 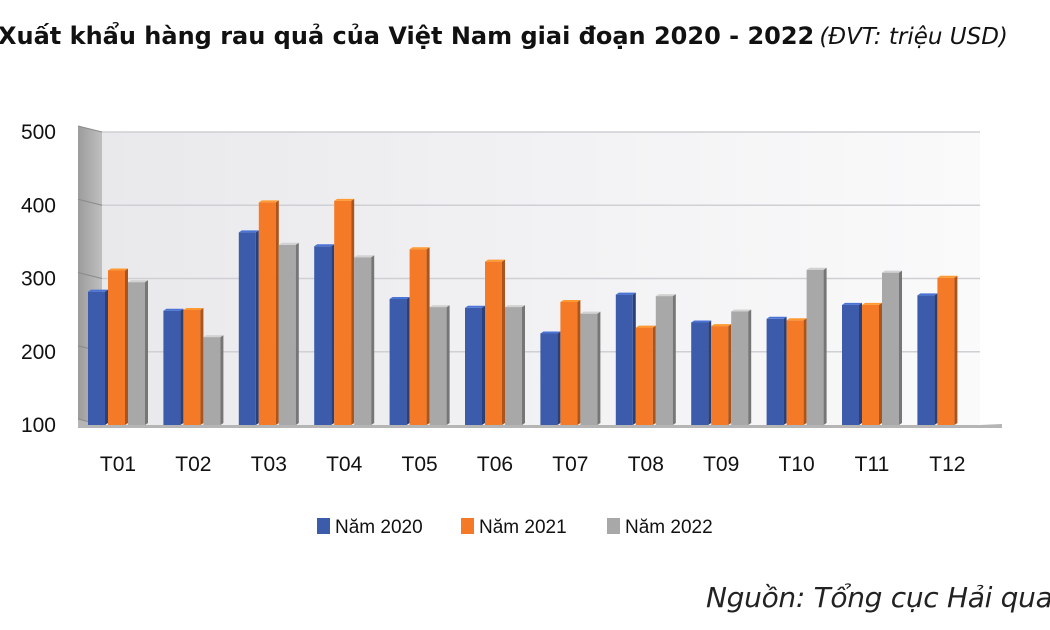 I want to click on x-axis-ticks: T01 T02 T03 T04 T05 T06 T07 T08 T09 T10 T11 T12, so click(x=533, y=464).